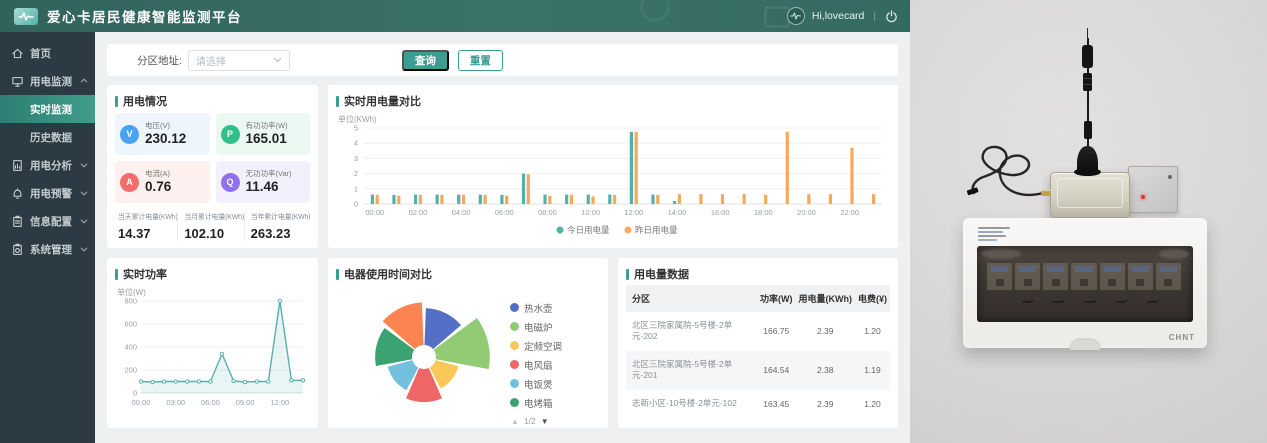 The height and width of the screenshot is (443, 1267). What do you see at coordinates (141, 402) in the screenshot?
I see `svg-text: 00:00` at bounding box center [141, 402].